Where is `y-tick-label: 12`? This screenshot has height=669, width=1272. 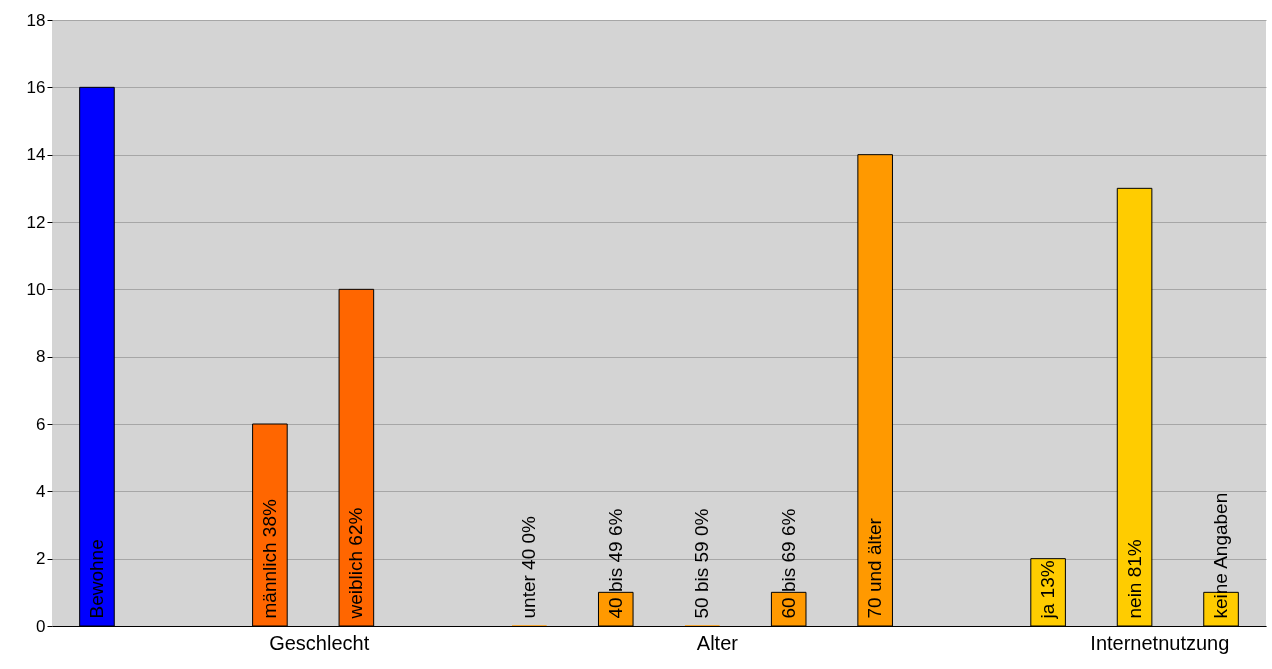
y-tick-label: 12 is located at coordinates (36, 222).